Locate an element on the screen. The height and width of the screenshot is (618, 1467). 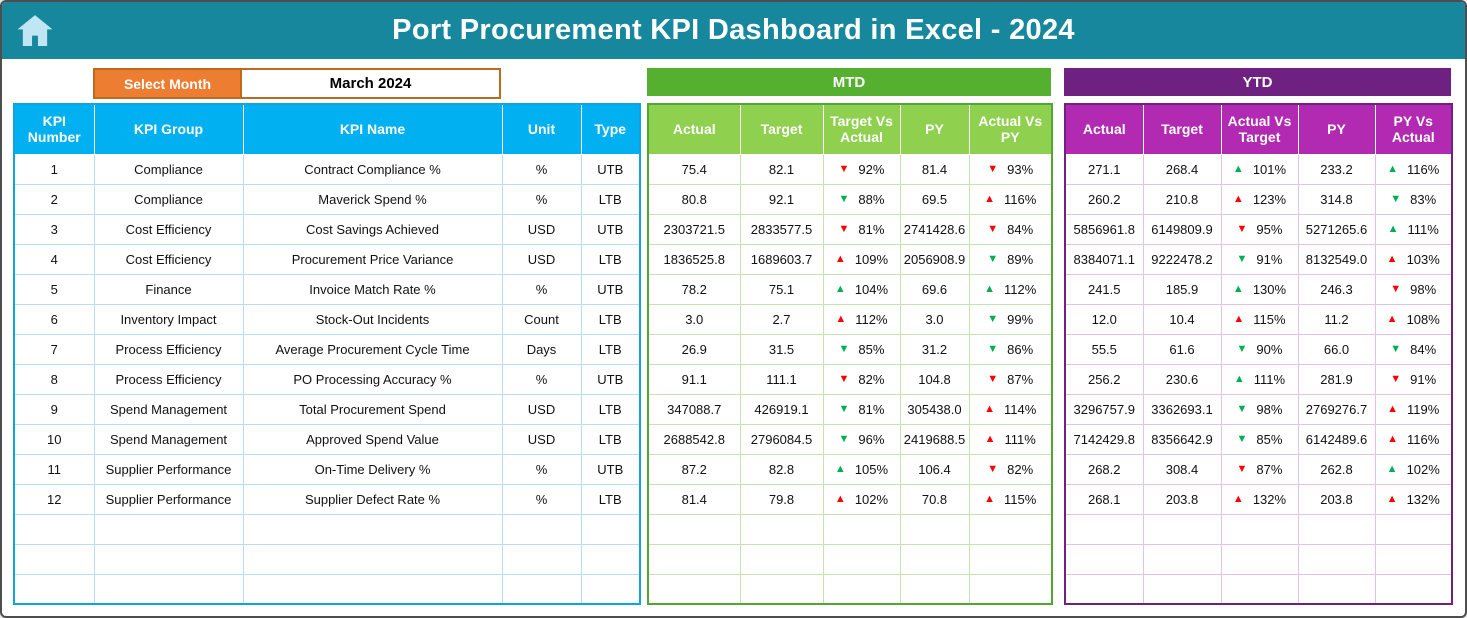
ytd-py-cell: 5271265.6 is located at coordinates (1336, 229).